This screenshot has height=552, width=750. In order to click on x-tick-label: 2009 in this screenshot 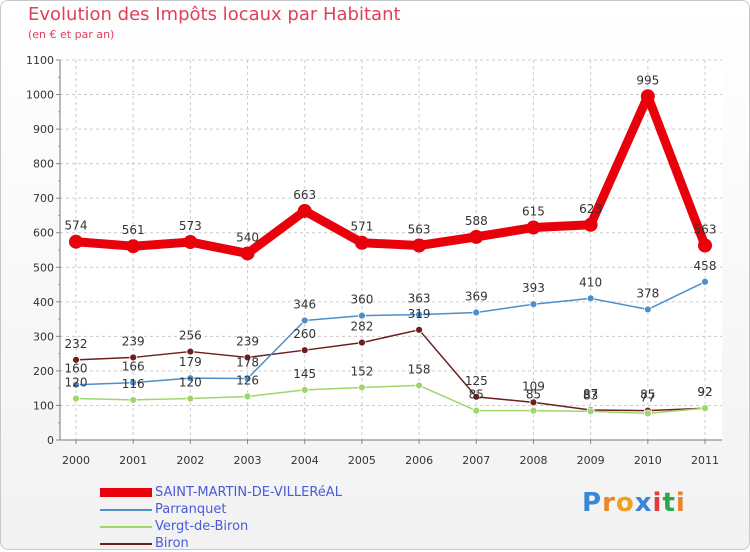, I will do `click(591, 460)`.